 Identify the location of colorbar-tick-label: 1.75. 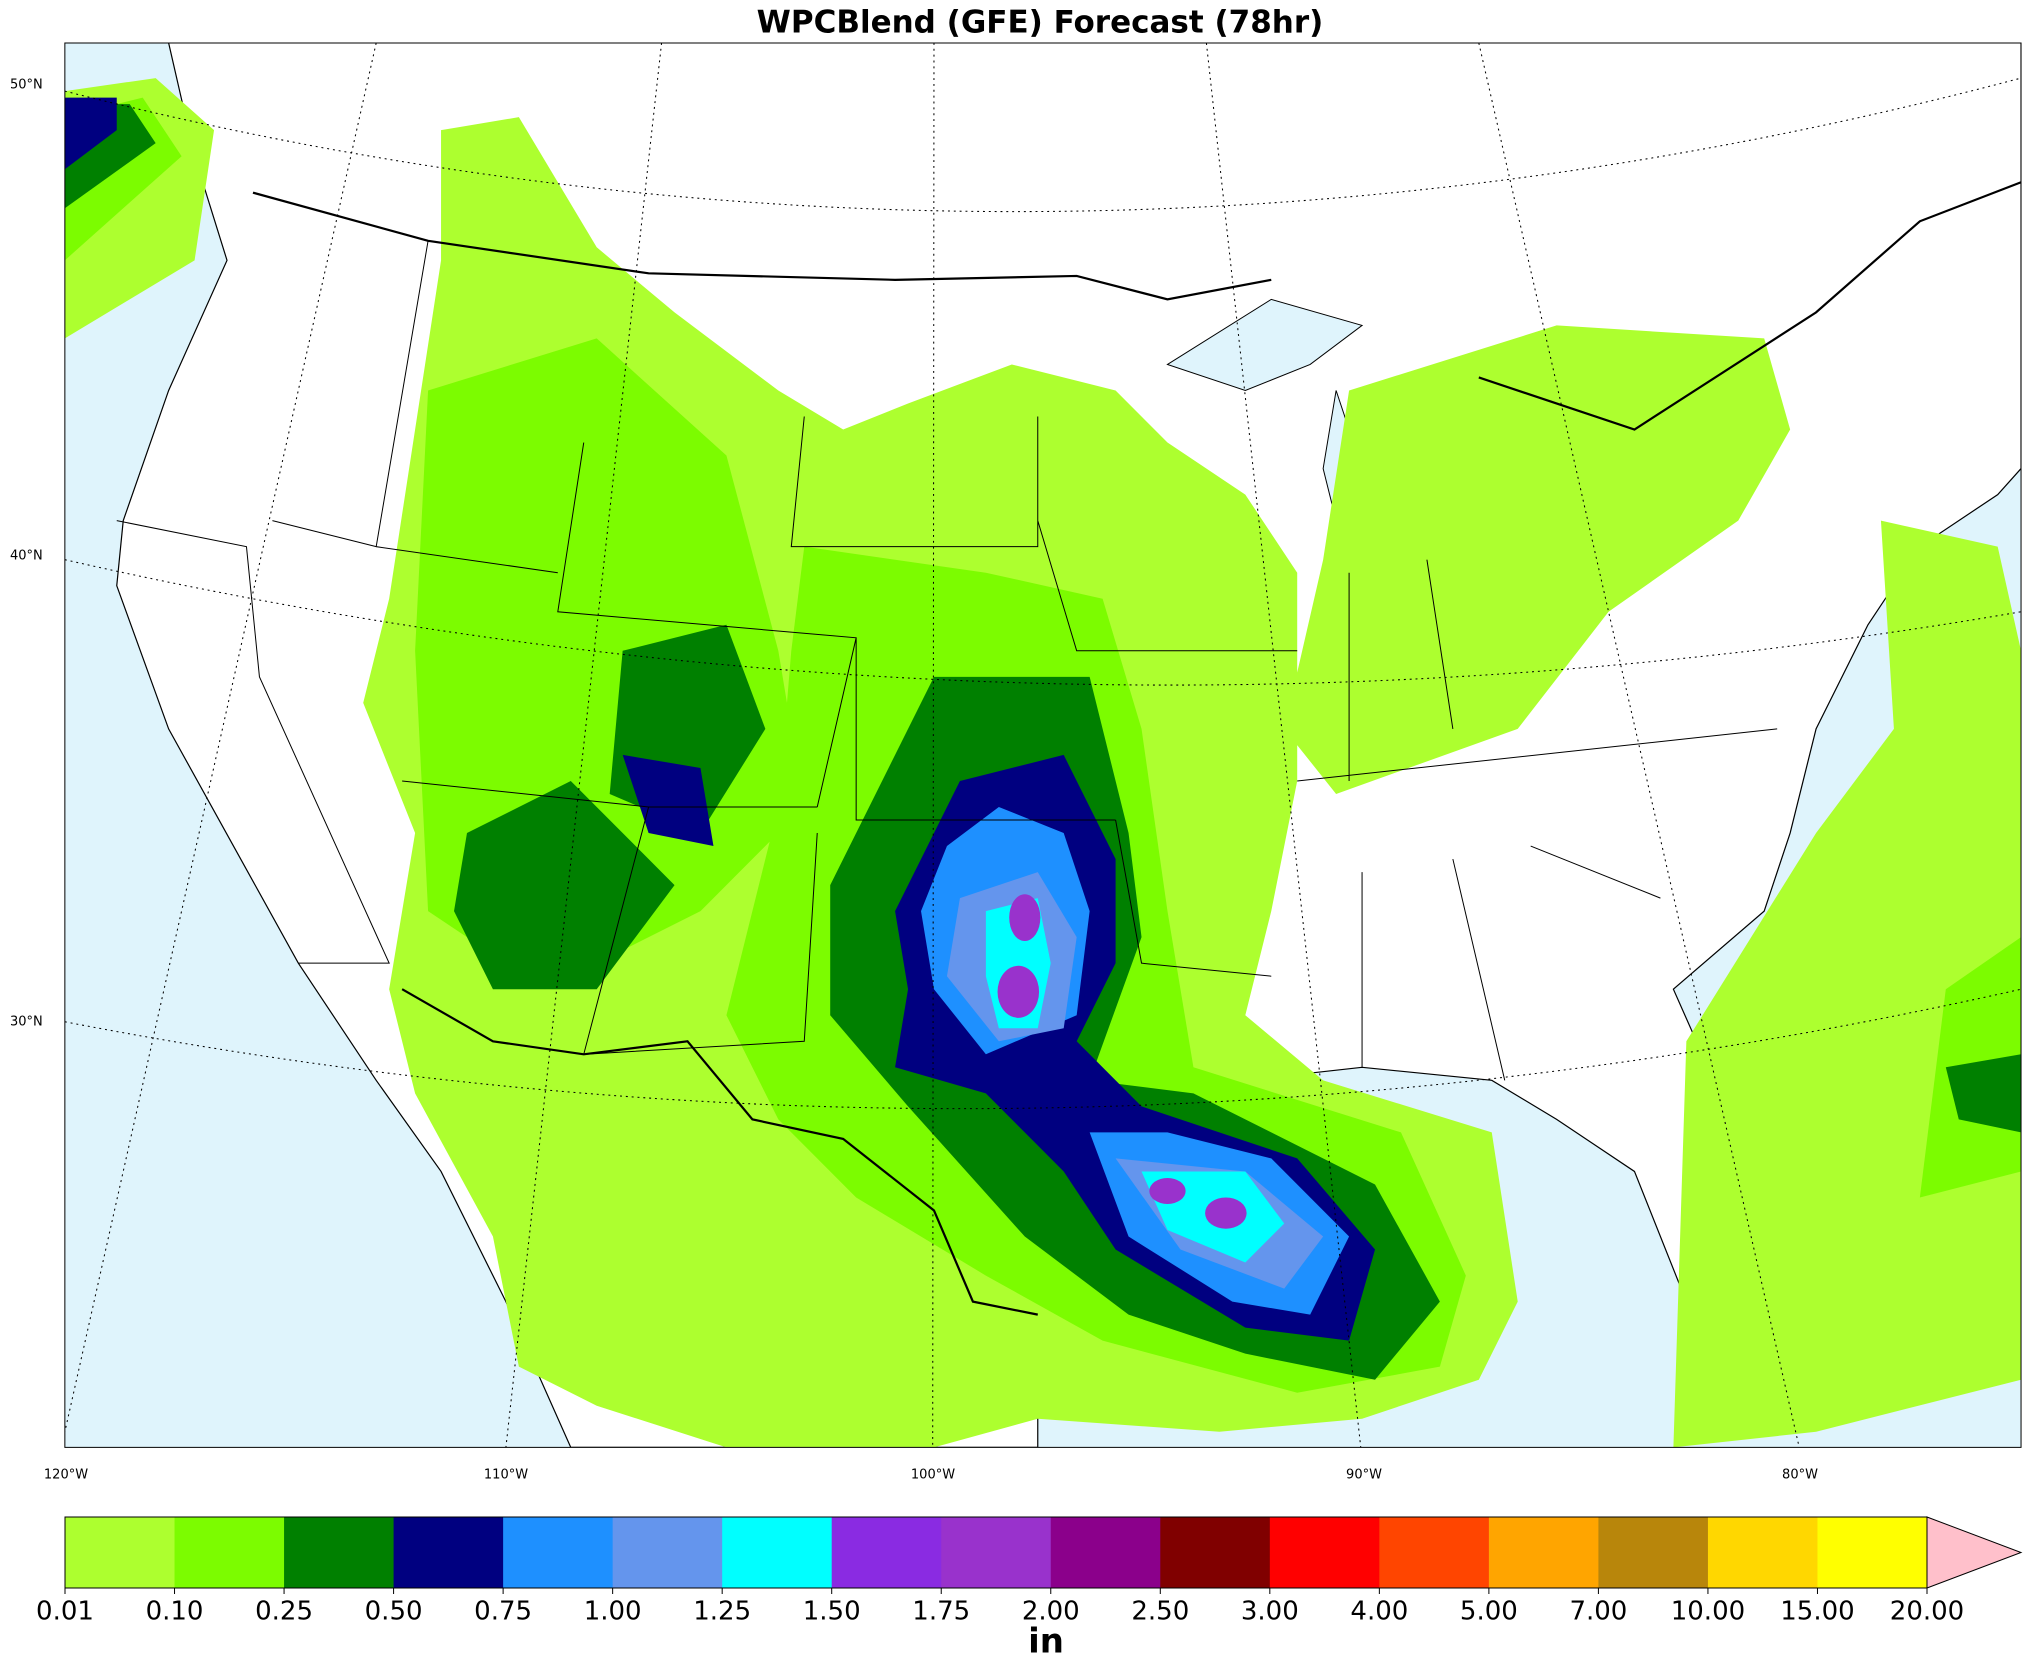
(941, 1612).